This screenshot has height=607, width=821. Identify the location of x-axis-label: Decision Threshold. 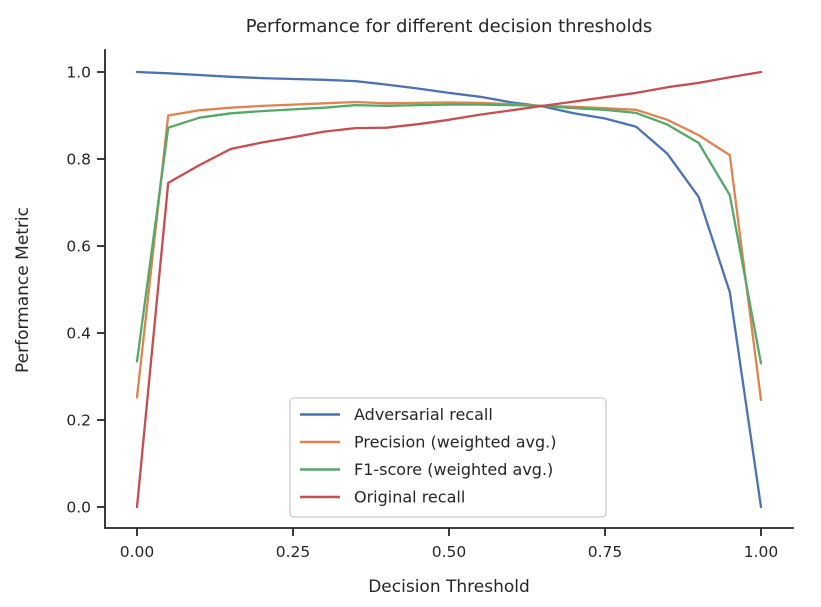
(449, 587).